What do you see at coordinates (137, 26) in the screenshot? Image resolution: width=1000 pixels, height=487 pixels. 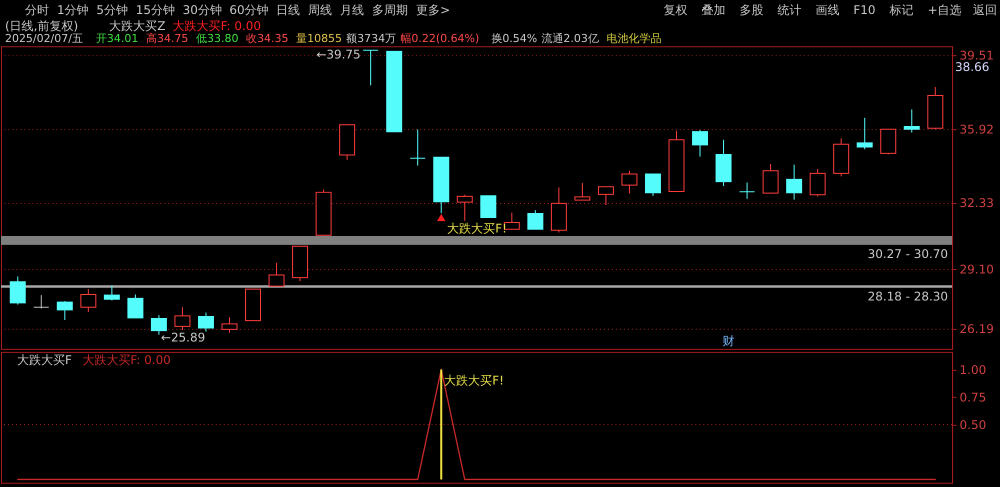 I see `text: 大跌大买Z` at bounding box center [137, 26].